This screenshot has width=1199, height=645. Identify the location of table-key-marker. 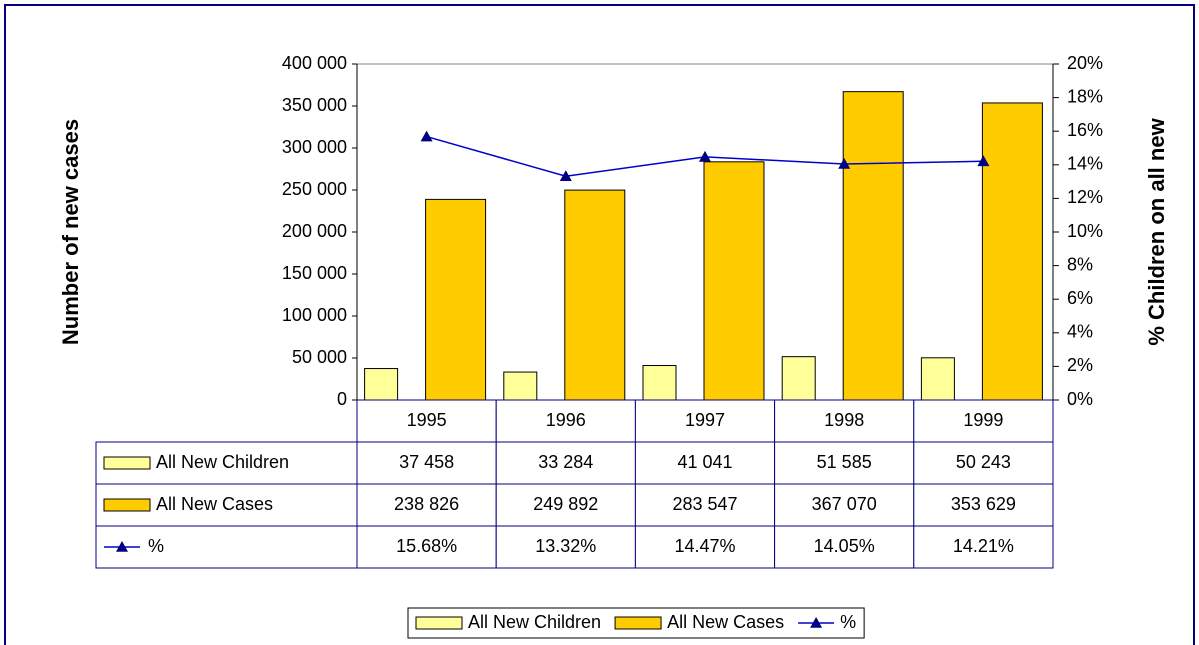
(122, 546).